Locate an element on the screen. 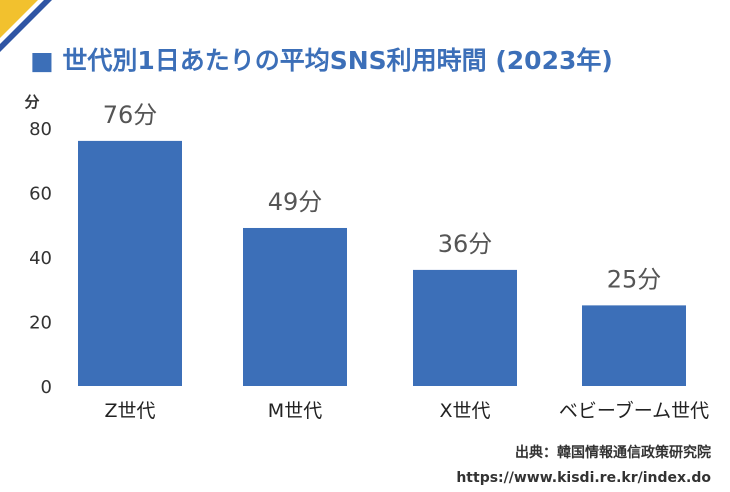 The image size is (730, 492). data-label: 49分 is located at coordinates (295, 202).